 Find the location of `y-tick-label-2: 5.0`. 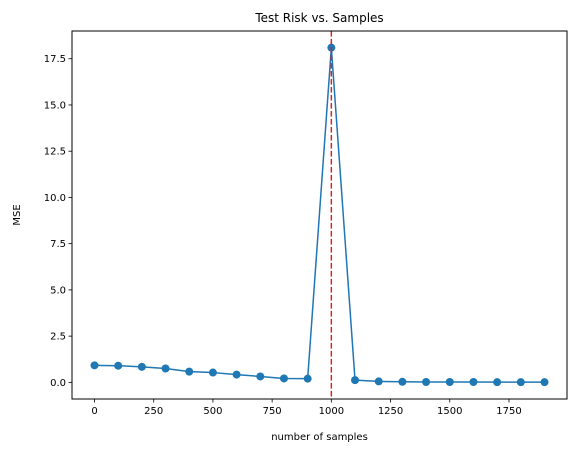

y-tick-label-2: 5.0 is located at coordinates (58, 290).